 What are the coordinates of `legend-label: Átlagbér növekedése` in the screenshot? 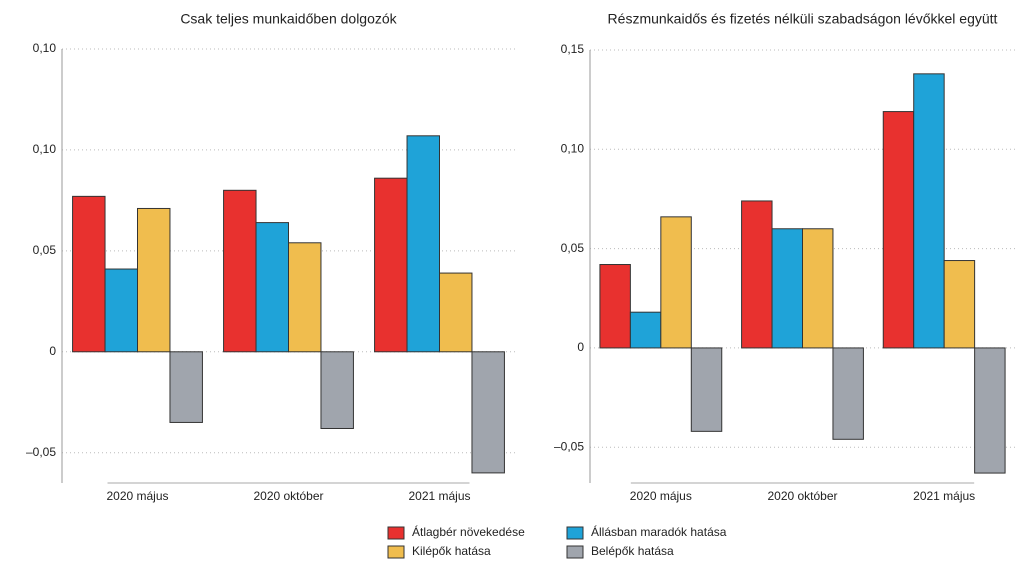 It's located at (468, 531).